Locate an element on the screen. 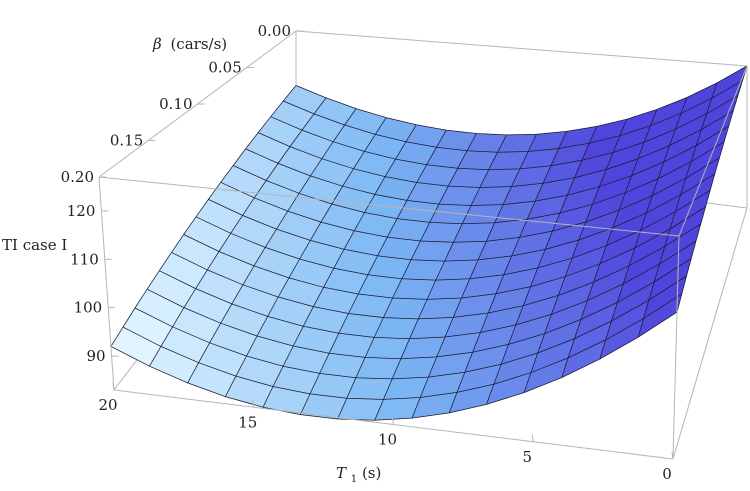 The image size is (750, 491). z-tick-label: 120 is located at coordinates (81, 211).